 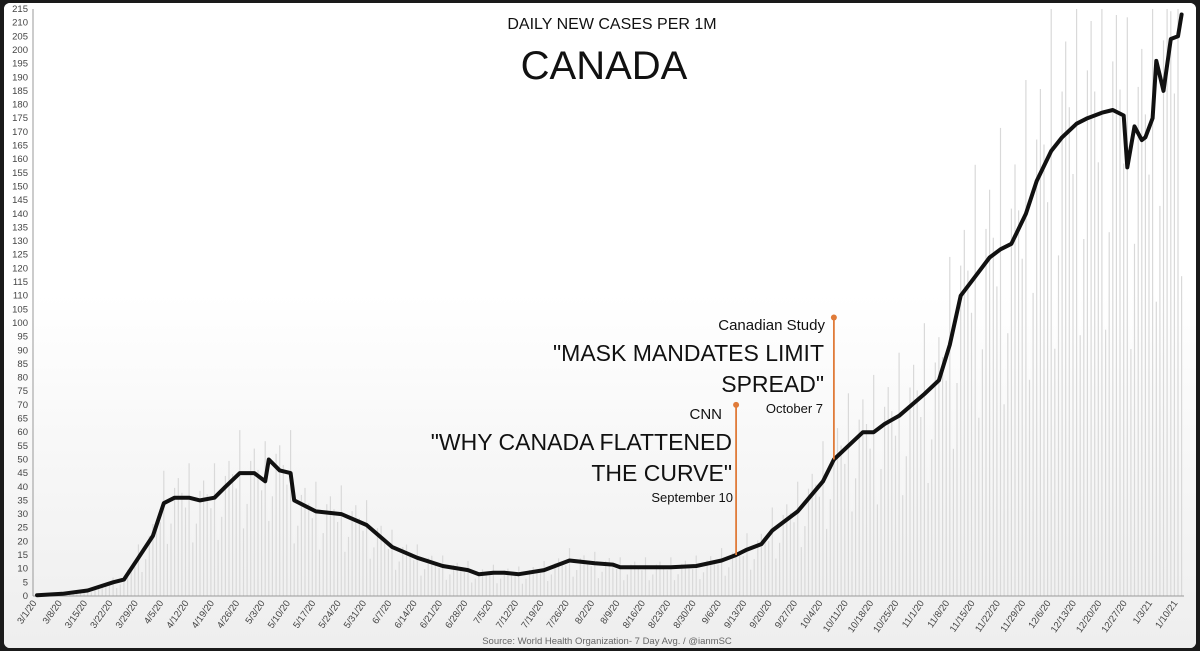 I want to click on y-tick-label: 200, so click(x=20, y=50).